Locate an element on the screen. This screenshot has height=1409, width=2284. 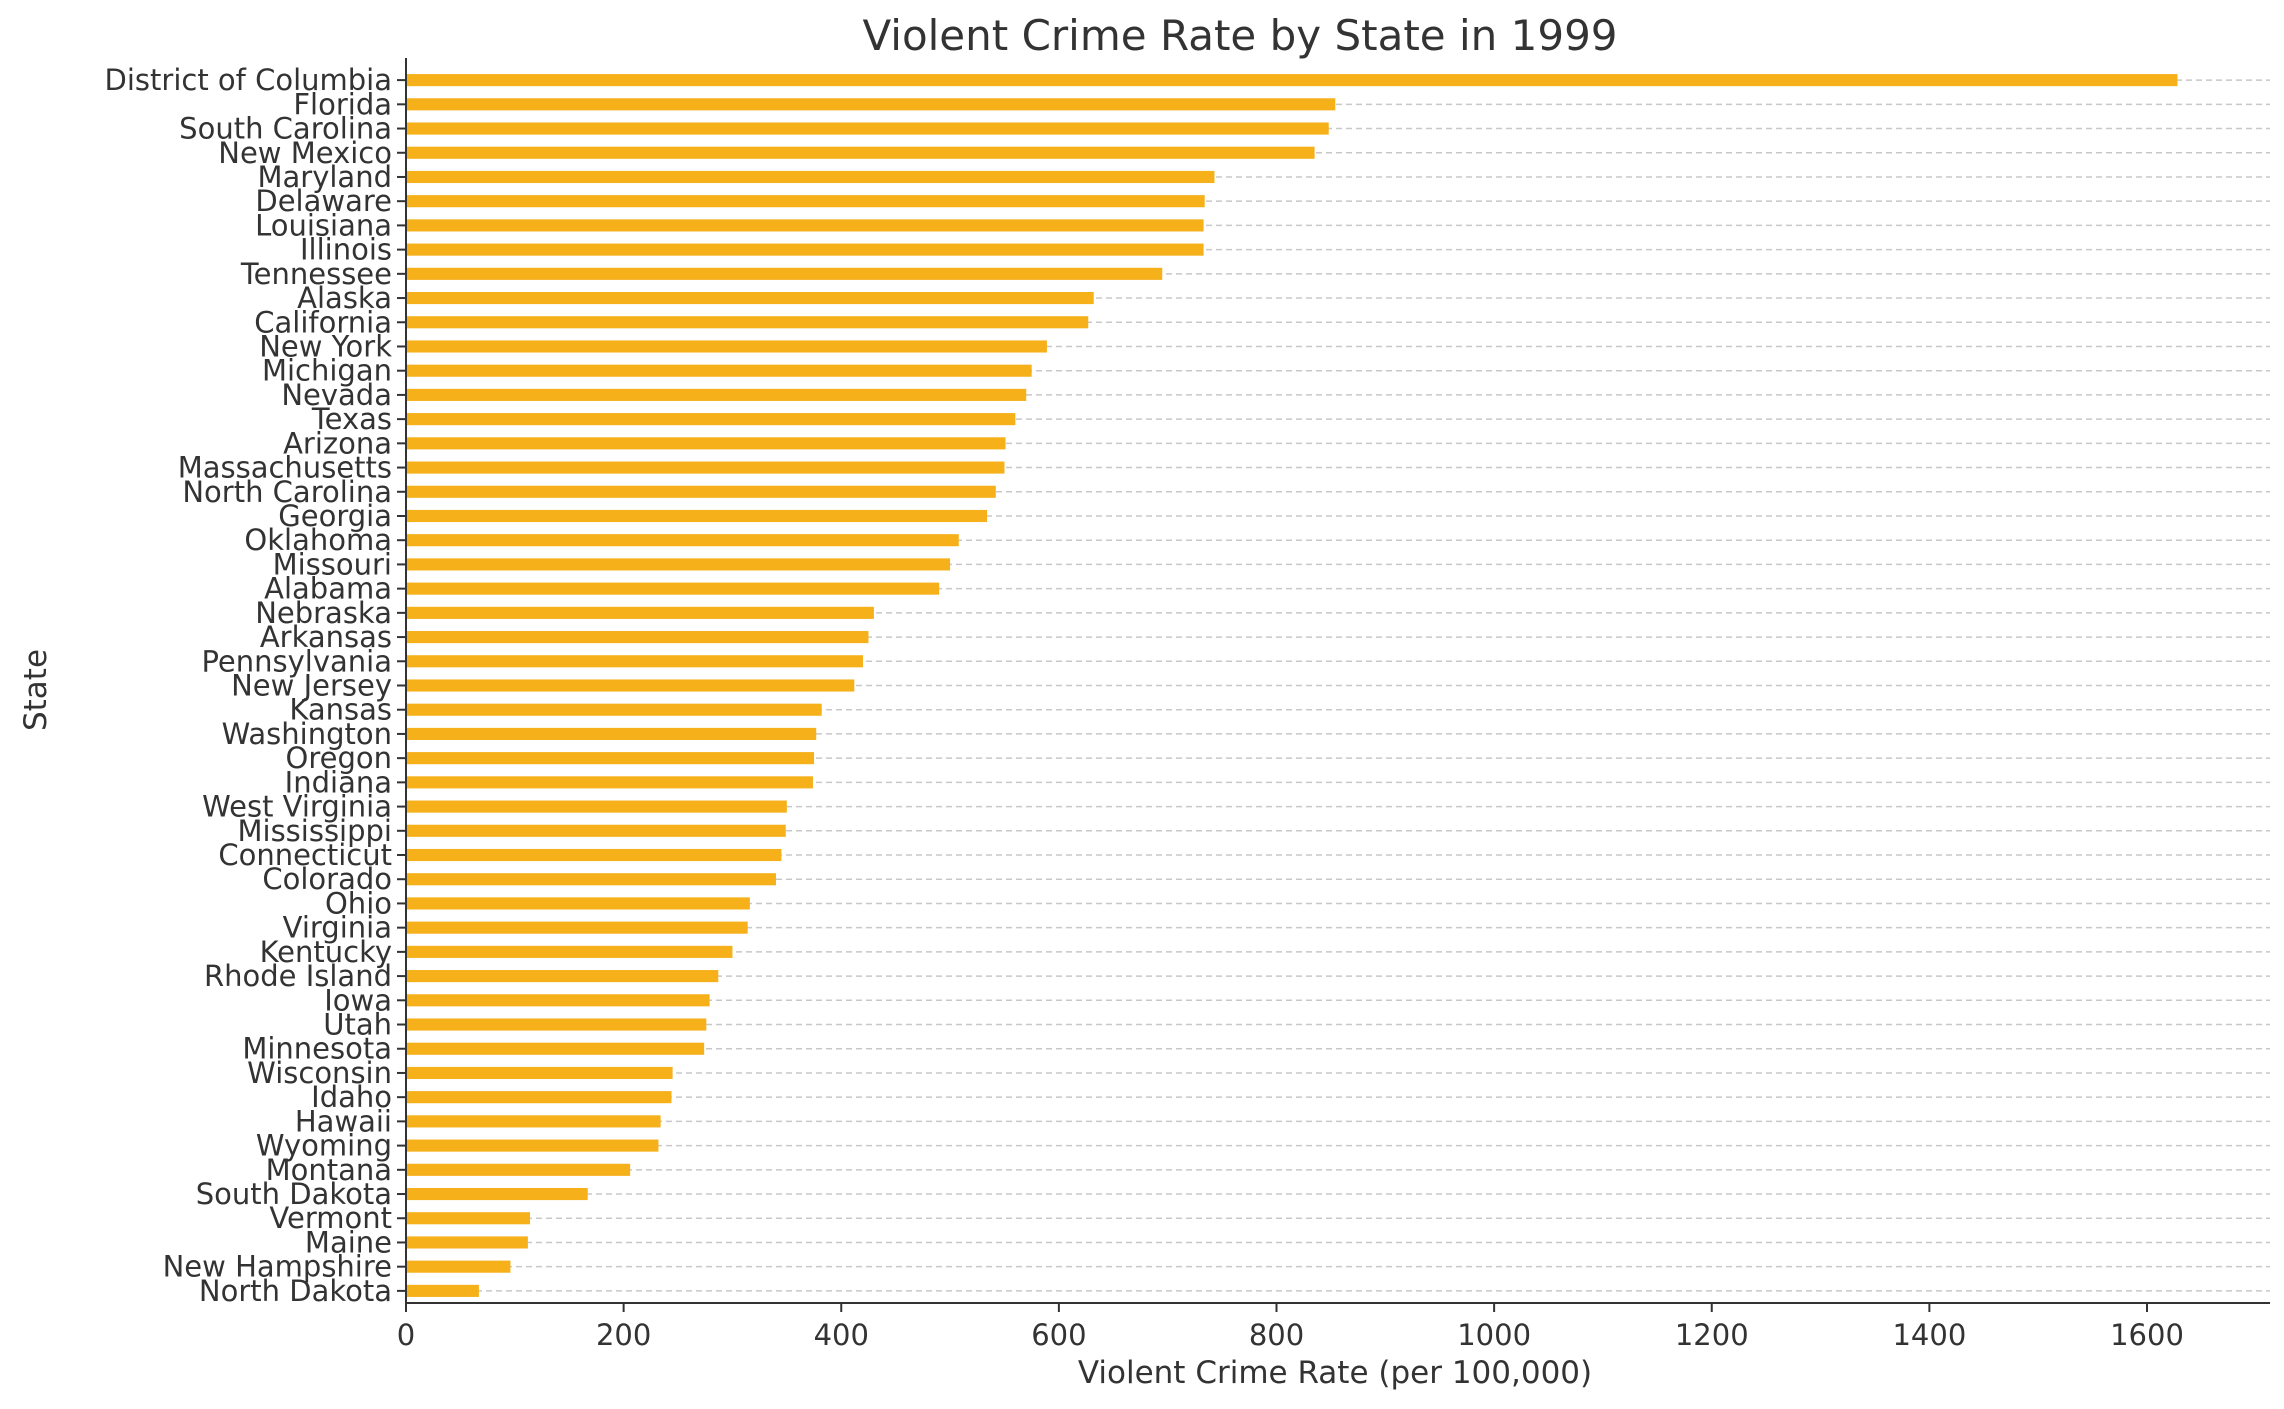
y-tick-label: Texas is located at coordinates (351, 419).